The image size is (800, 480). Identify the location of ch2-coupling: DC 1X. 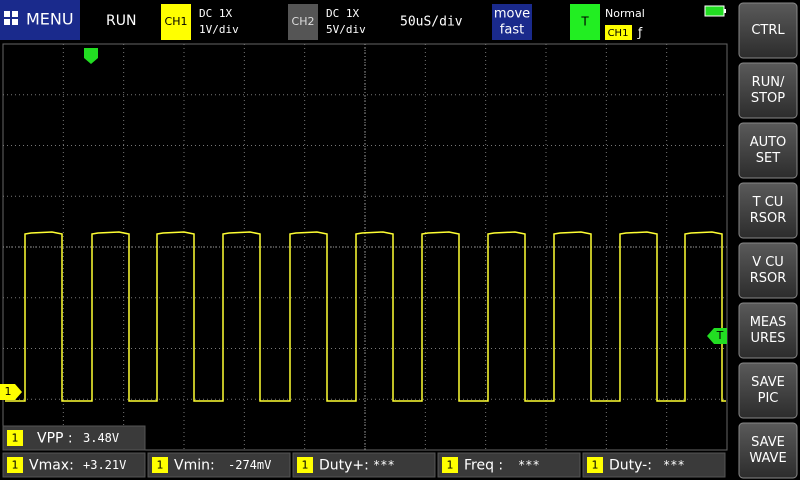
(342, 13).